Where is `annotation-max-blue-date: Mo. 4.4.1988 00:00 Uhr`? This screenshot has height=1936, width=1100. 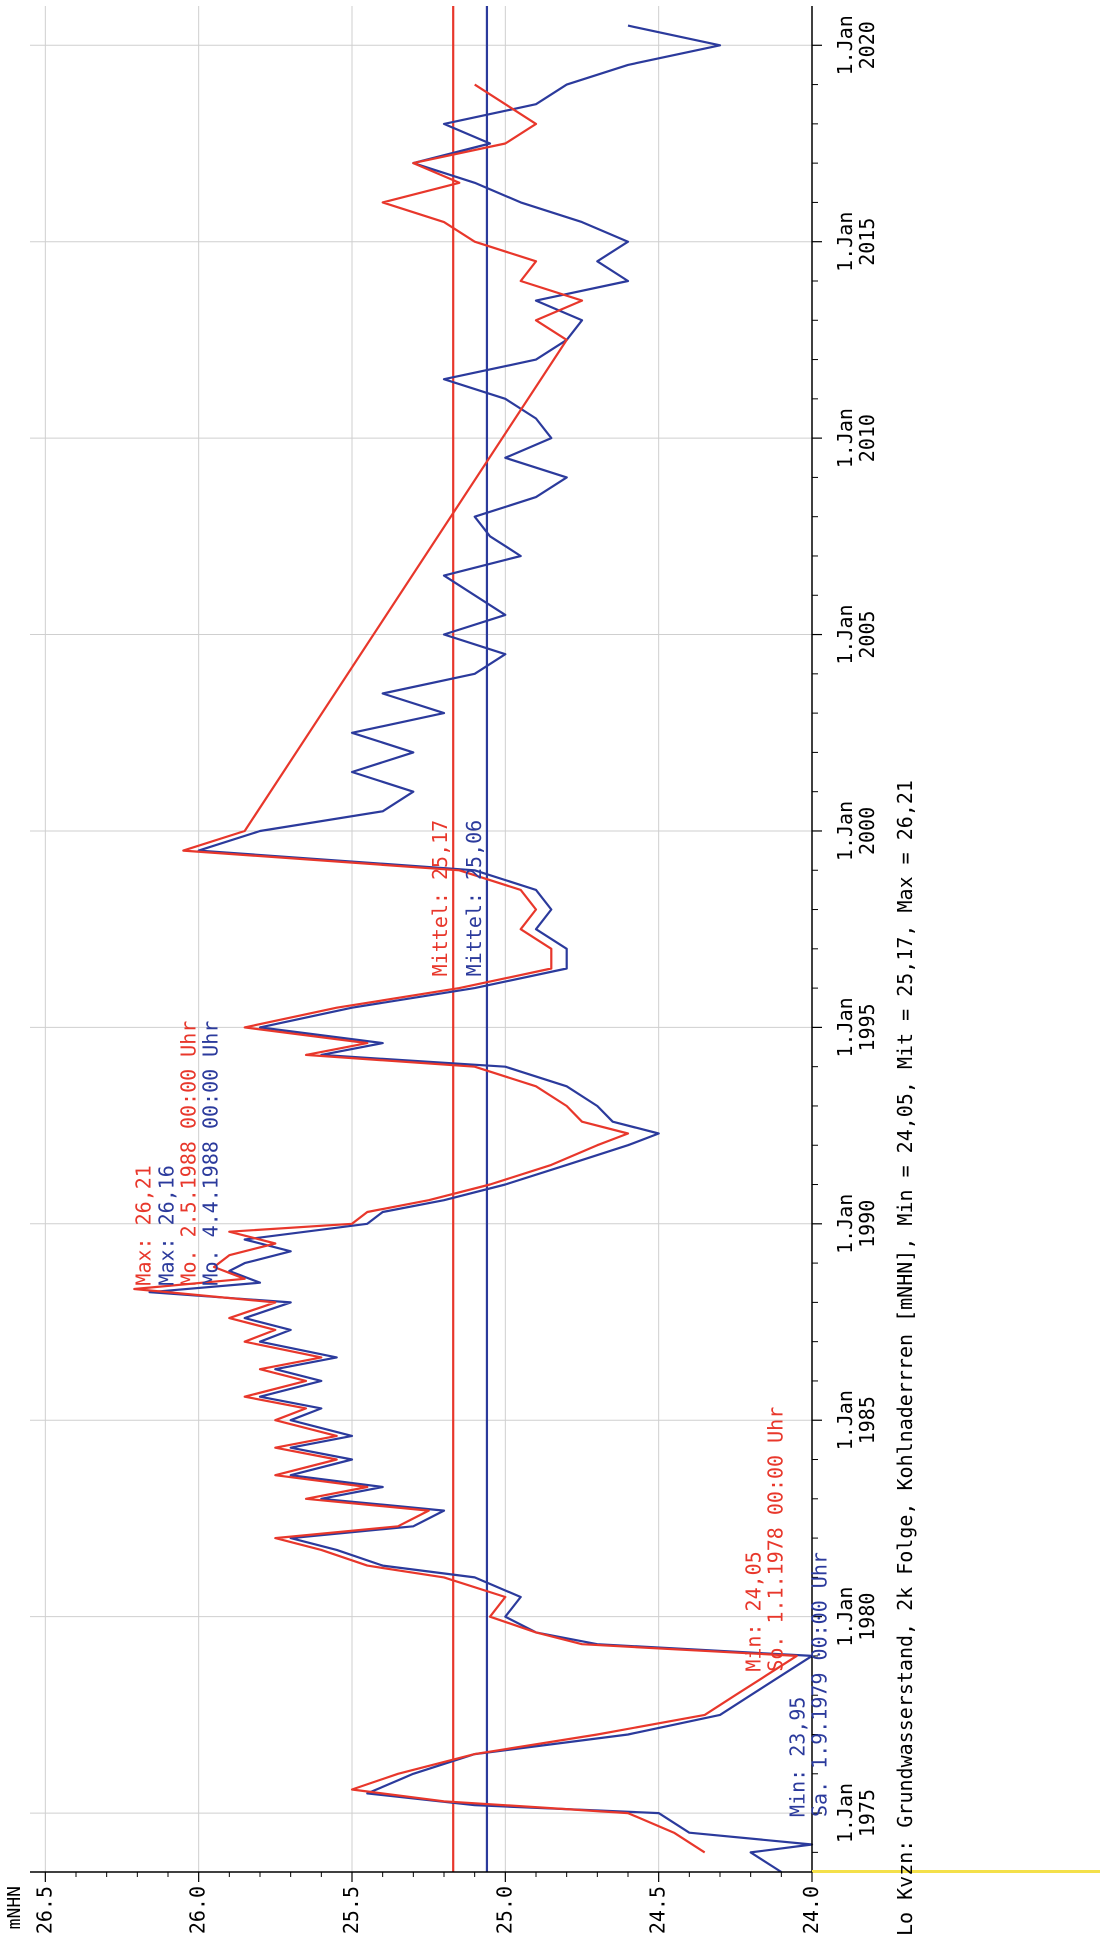 annotation-max-blue-date: Mo. 4.4.1988 00:00 Uhr is located at coordinates (211, 1153).